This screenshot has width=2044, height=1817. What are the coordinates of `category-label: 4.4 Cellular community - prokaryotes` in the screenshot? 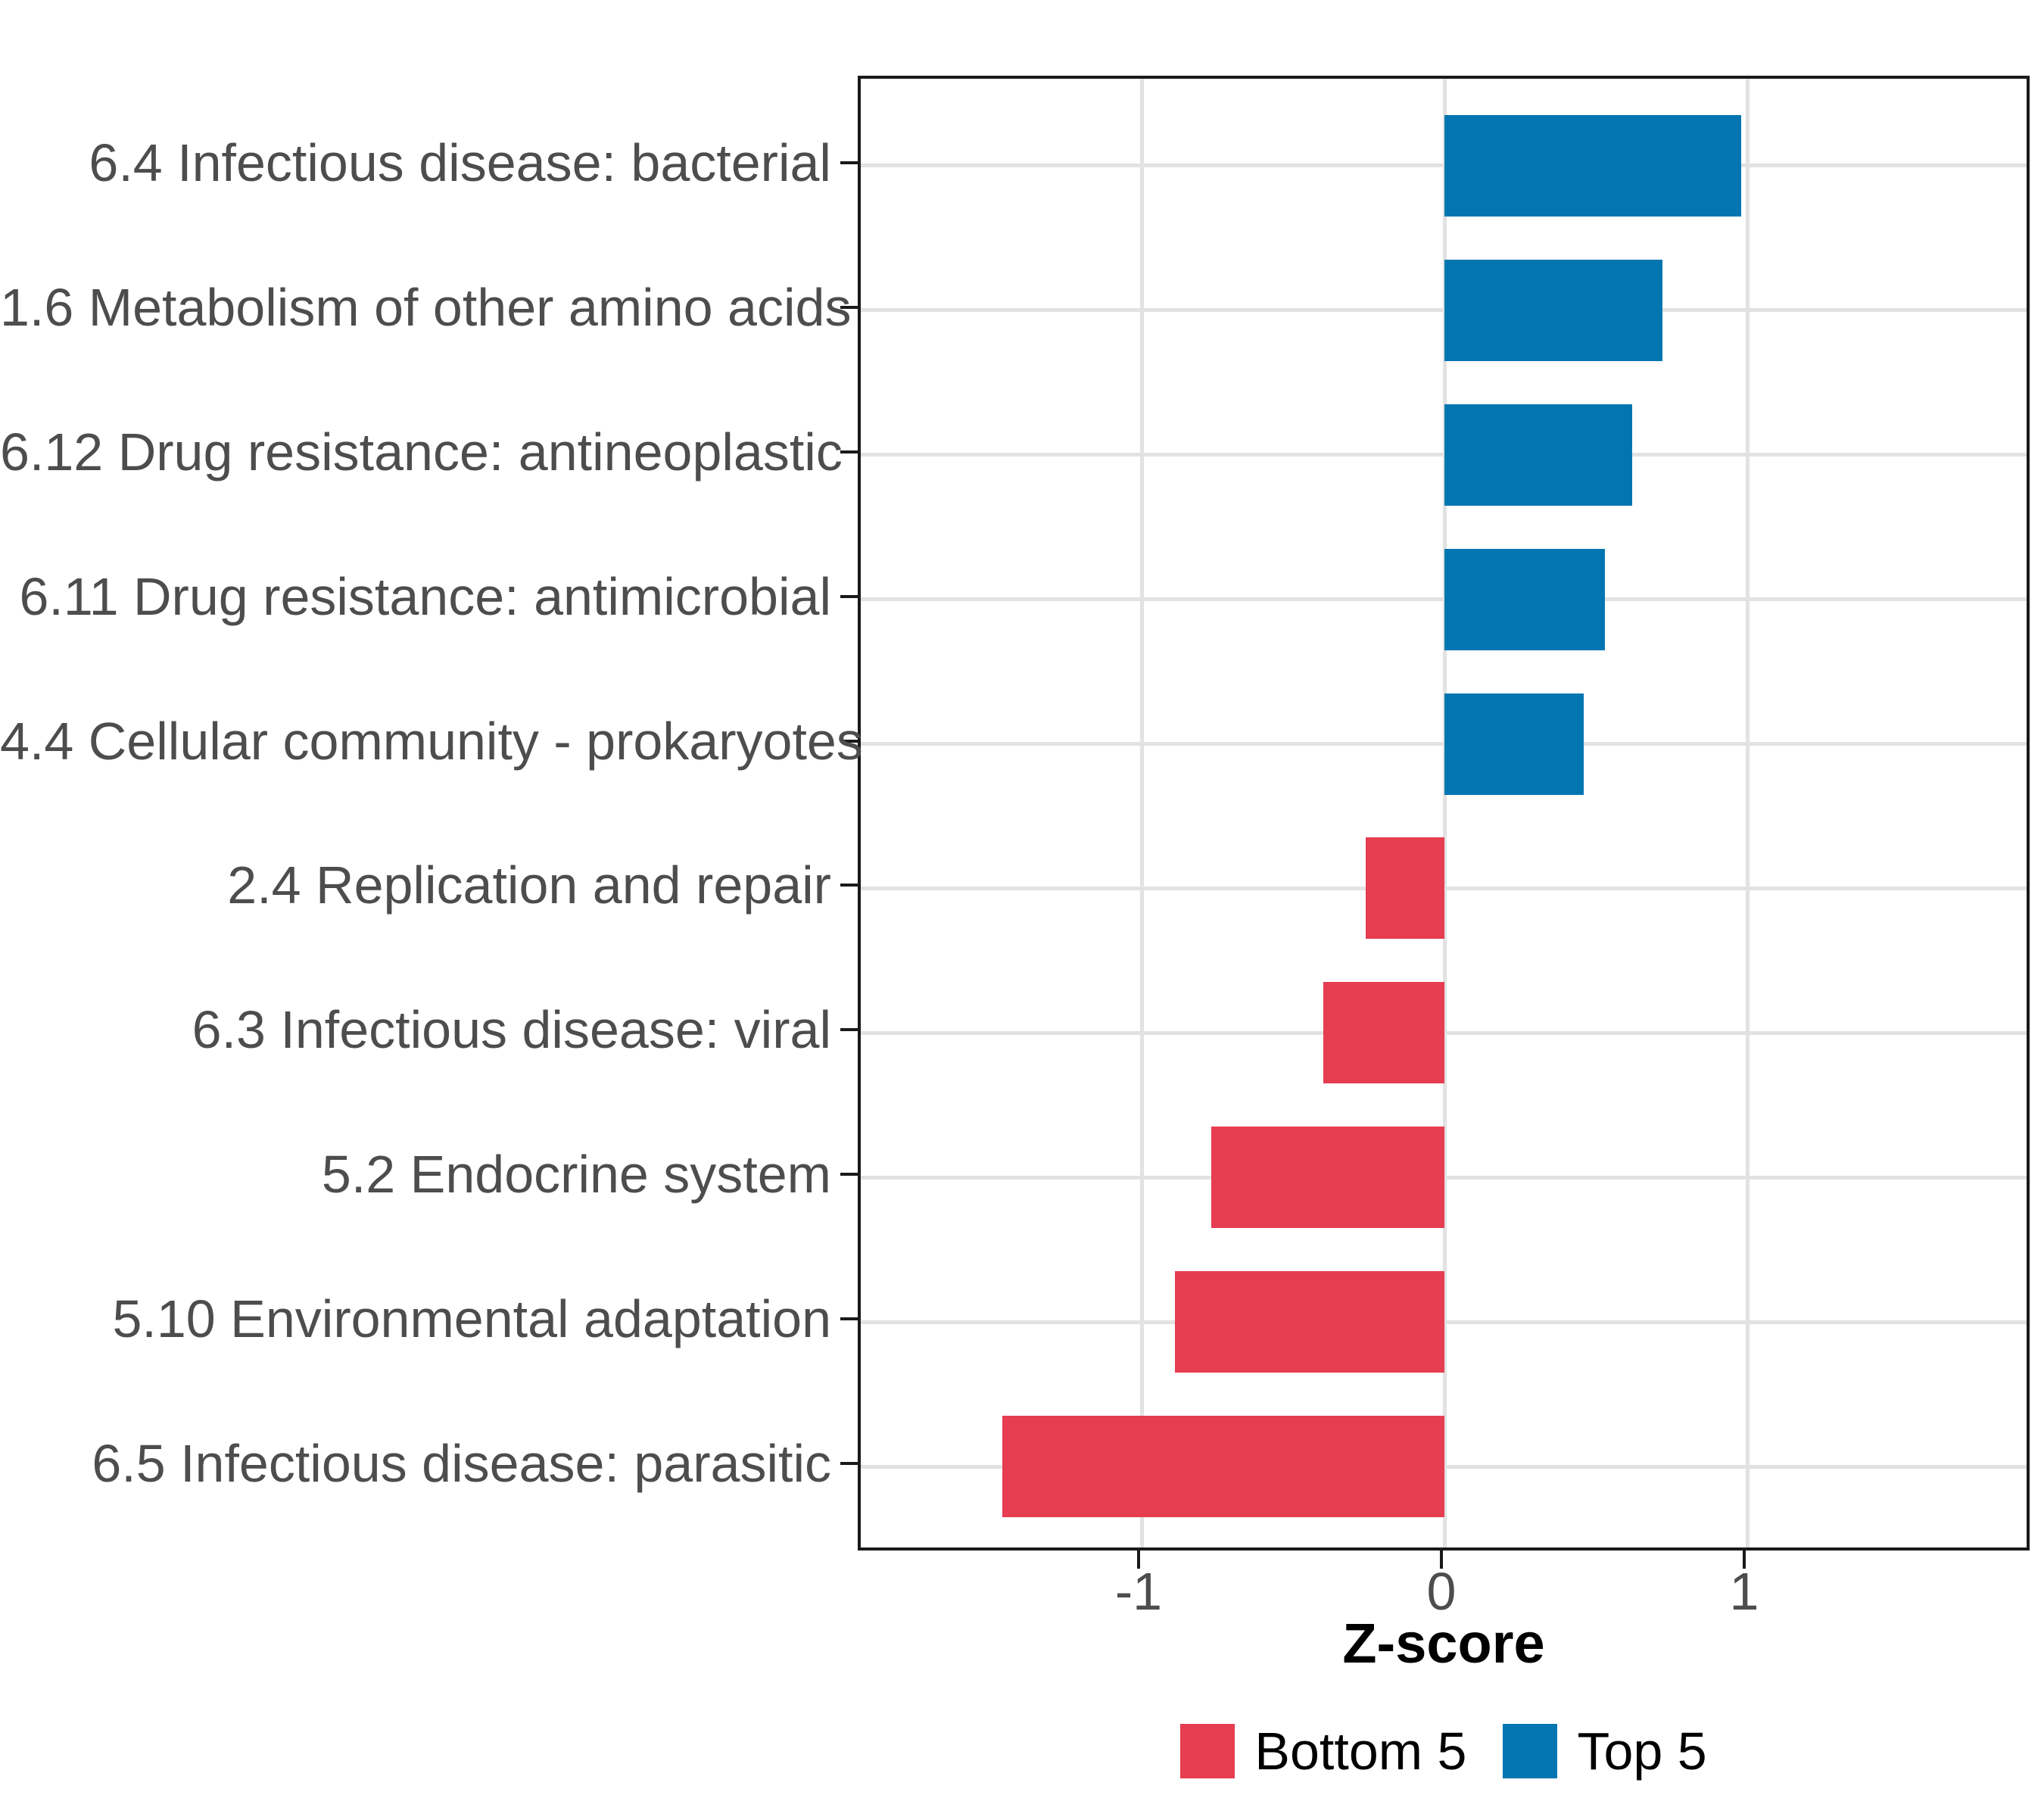 It's located at (431, 741).